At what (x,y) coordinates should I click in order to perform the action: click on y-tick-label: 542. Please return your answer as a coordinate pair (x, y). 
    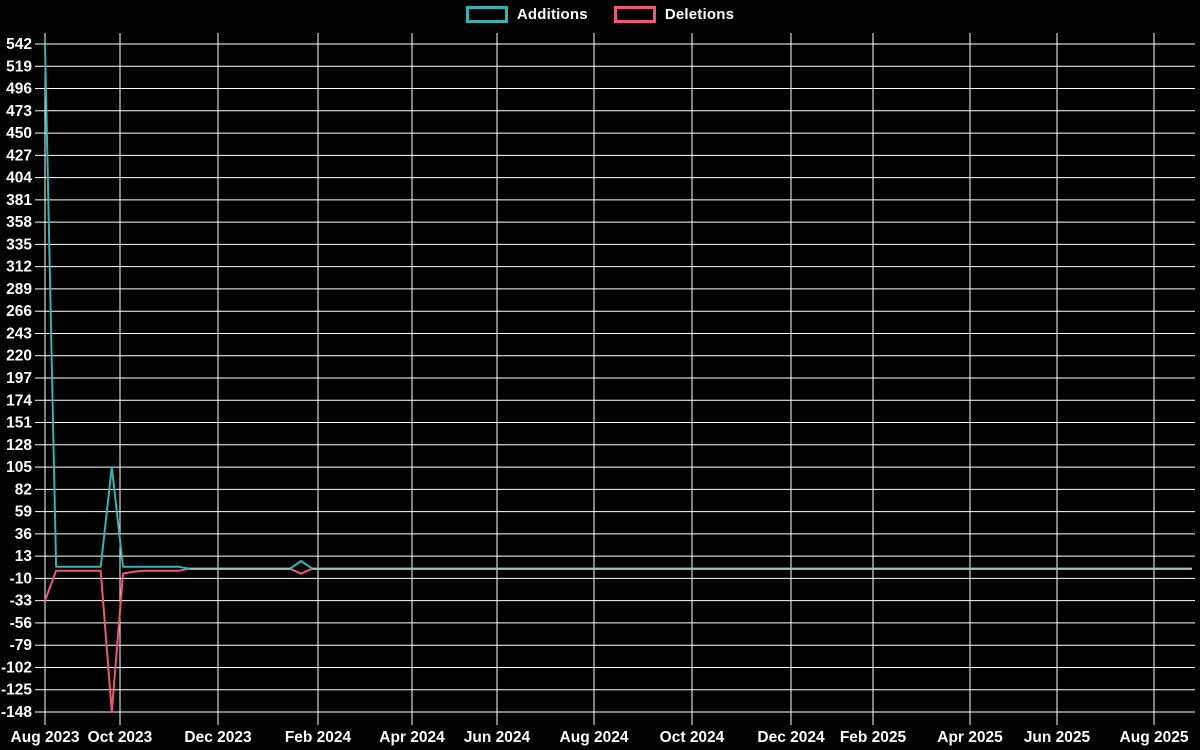
    Looking at the image, I should click on (19, 44).